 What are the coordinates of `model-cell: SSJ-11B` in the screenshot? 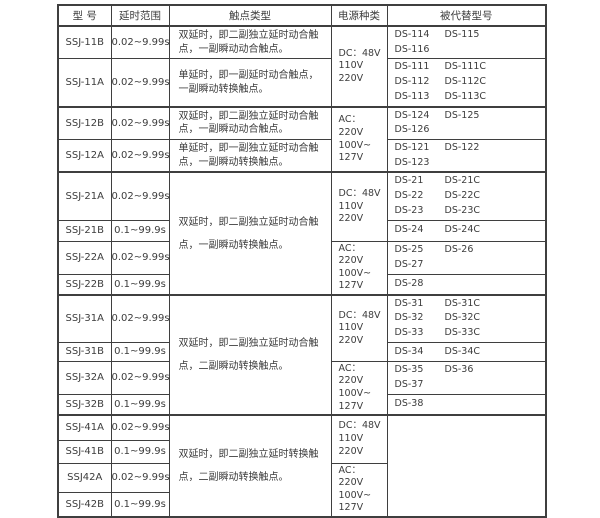 It's located at (84, 42).